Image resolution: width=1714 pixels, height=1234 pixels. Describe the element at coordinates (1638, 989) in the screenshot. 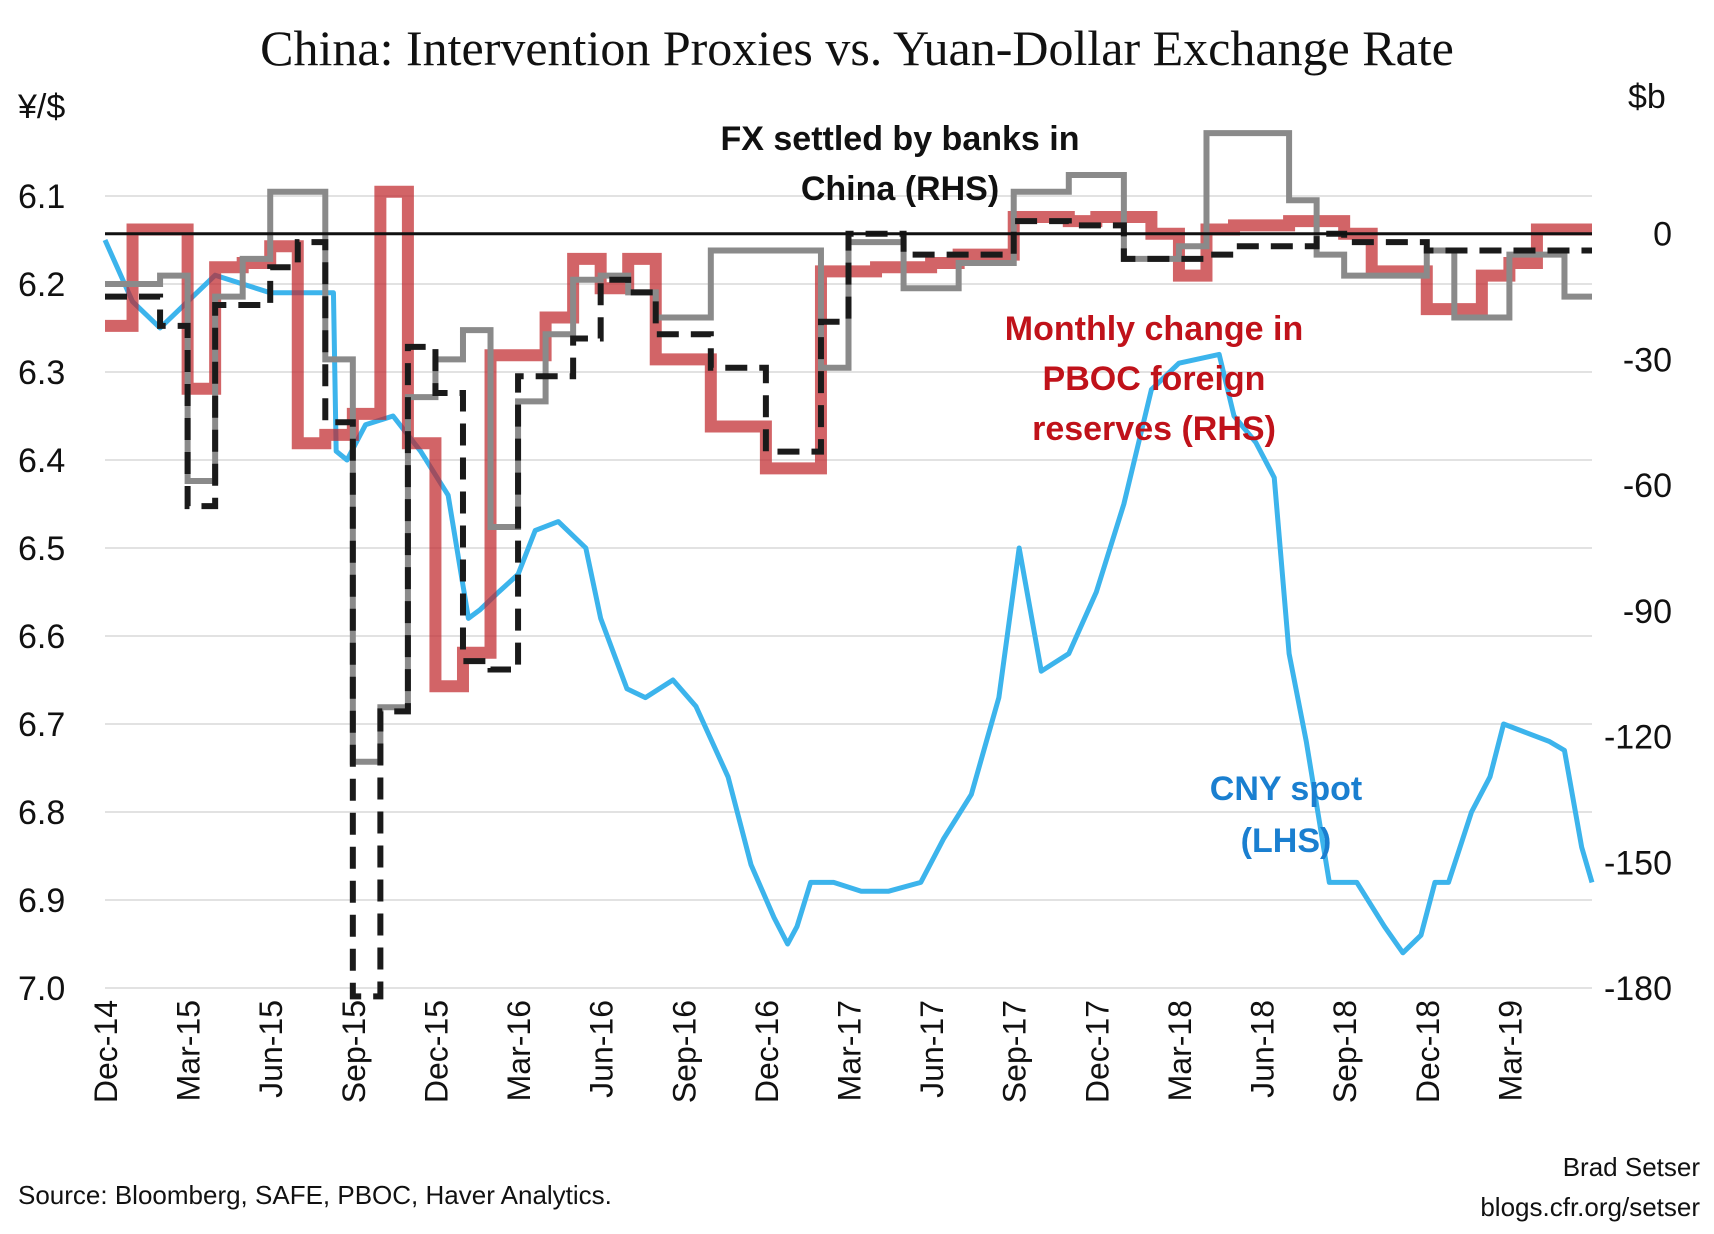

I see `right-tick-label: -180` at that location.